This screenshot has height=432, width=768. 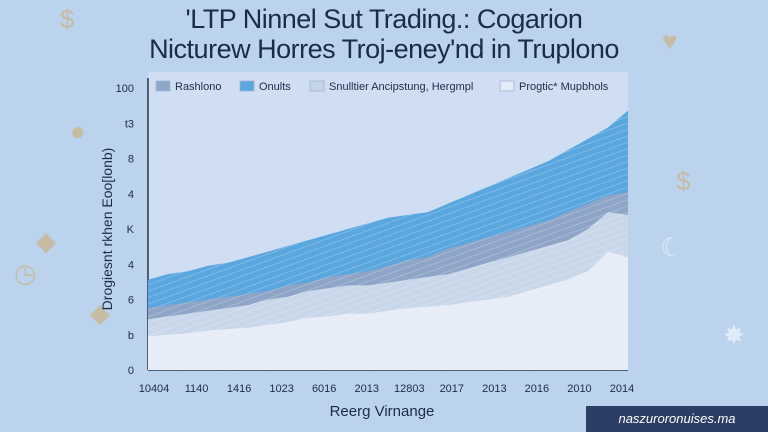 I want to click on legend-label: Onults, so click(x=275, y=87).